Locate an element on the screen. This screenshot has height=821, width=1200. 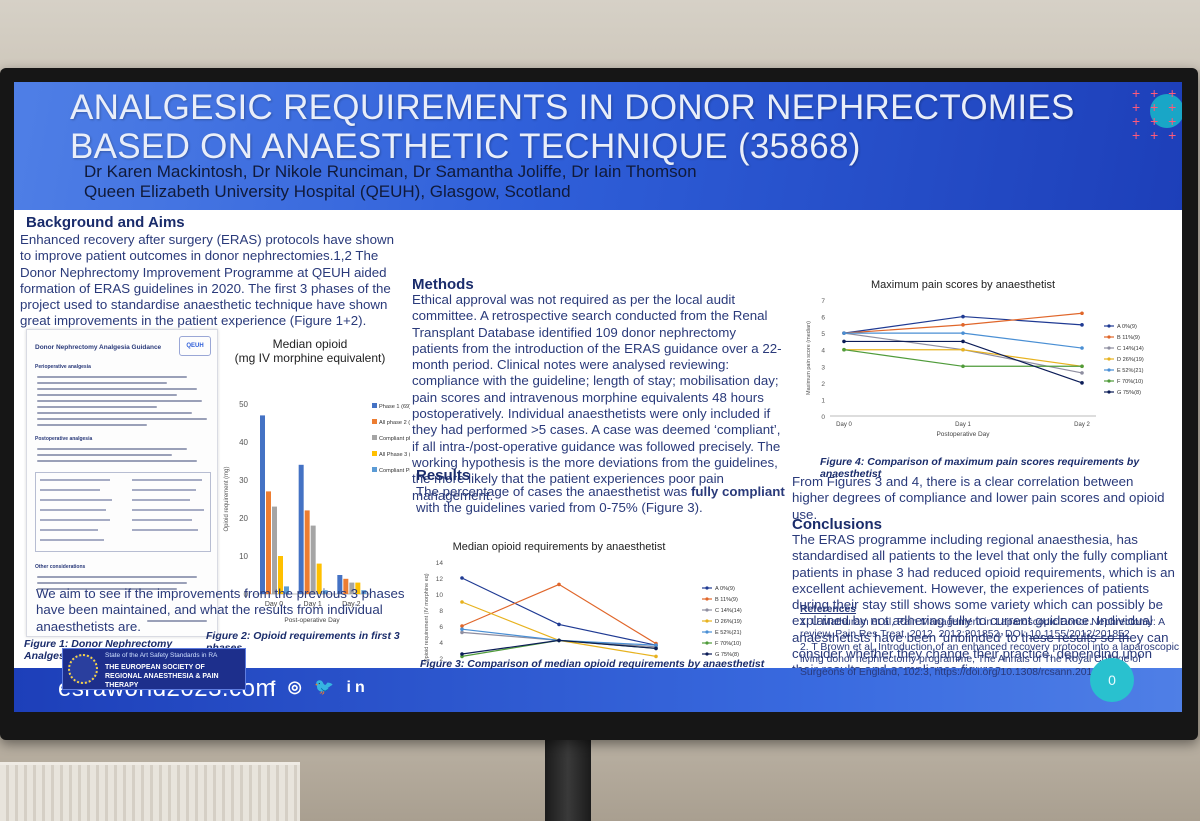
y-tick-label: 3 is located at coordinates (823, 367).